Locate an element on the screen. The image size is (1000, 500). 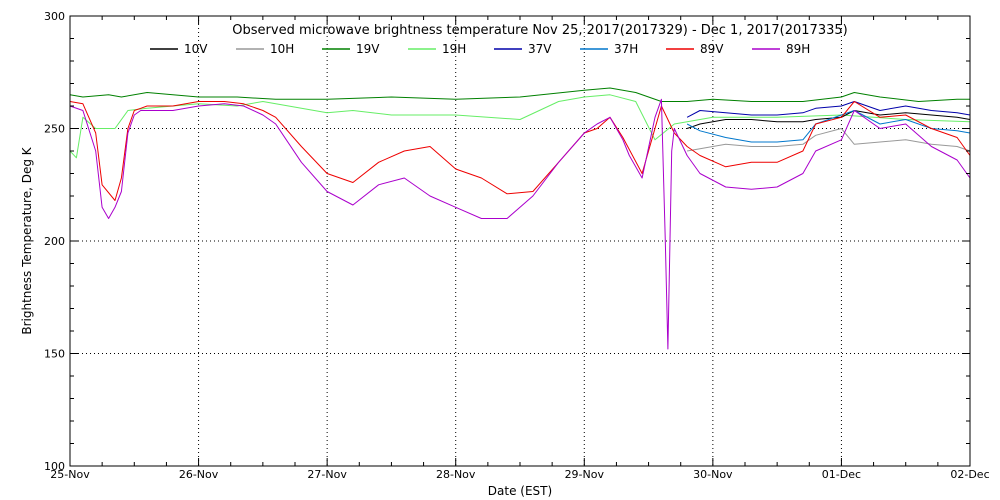
y-tick-label: 200 is located at coordinates (54, 241).